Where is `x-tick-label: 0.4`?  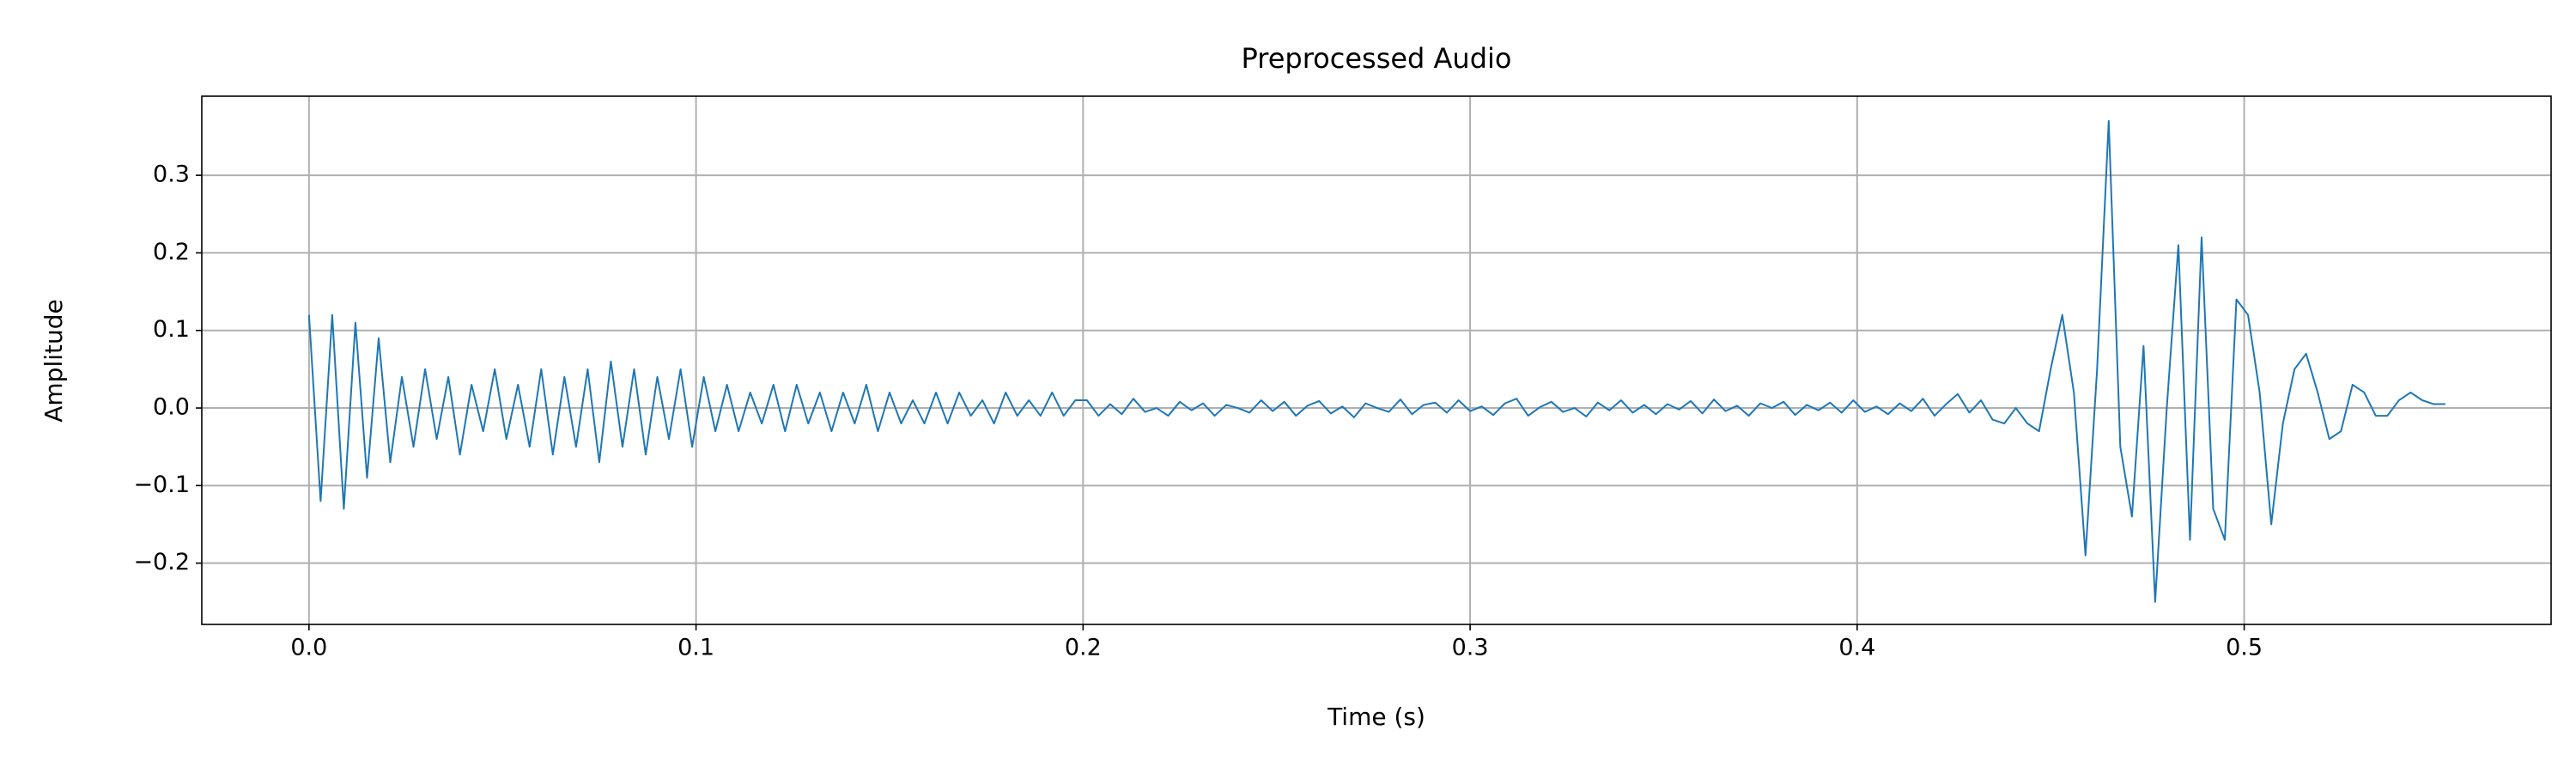
x-tick-label: 0.4 is located at coordinates (1857, 648).